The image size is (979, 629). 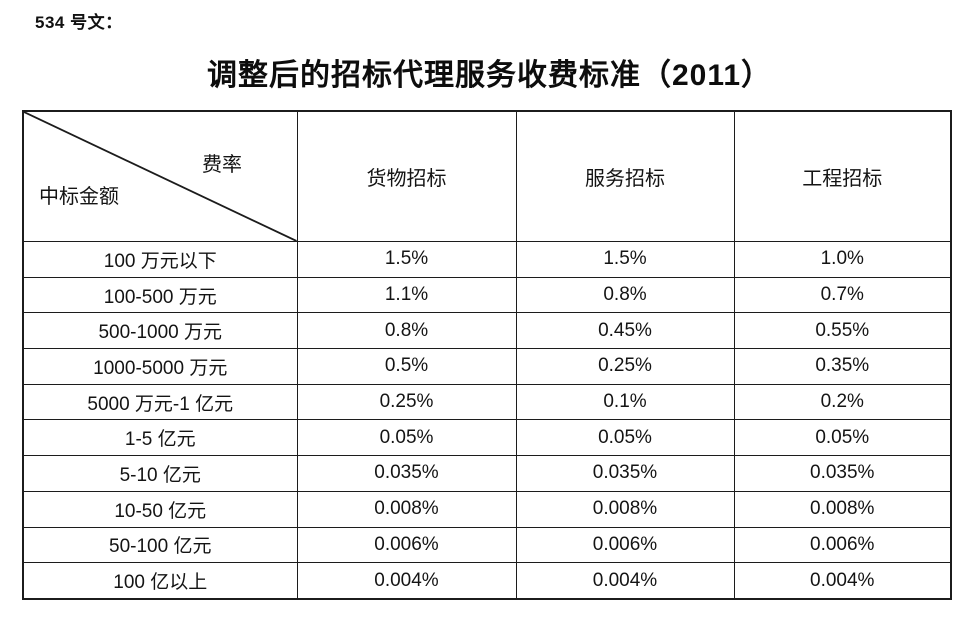 What do you see at coordinates (160, 473) in the screenshot?
I see `row-label: 5-10 亿元` at bounding box center [160, 473].